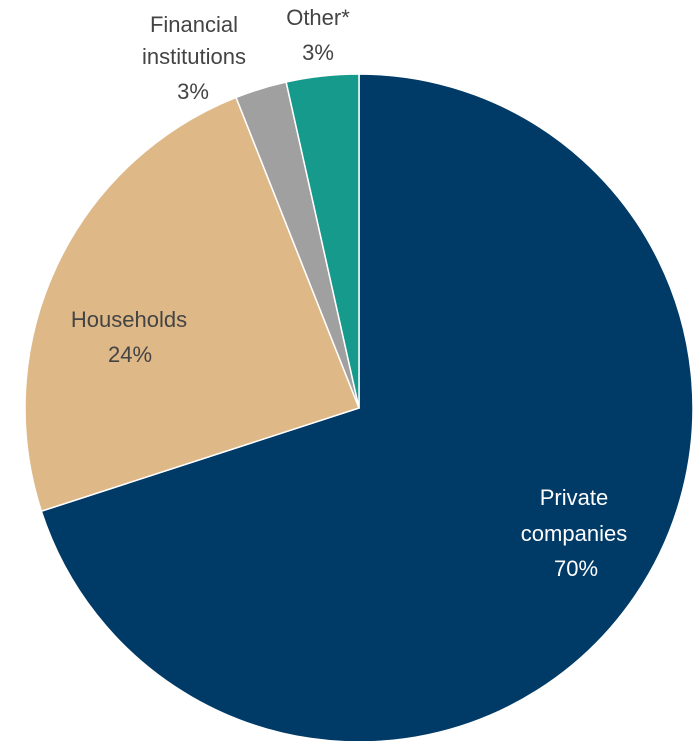 This screenshot has width=698, height=741. Describe the element at coordinates (576, 568) in the screenshot. I see `slice-percent-private-companies: 70%` at that location.